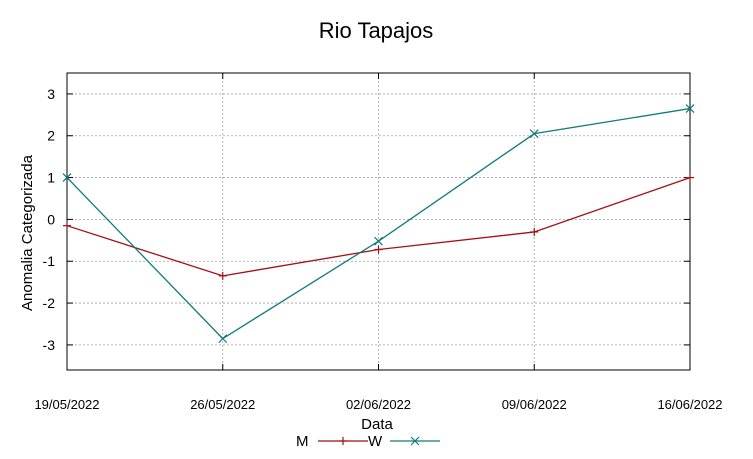 Image resolution: width=753 pixels, height=459 pixels. What do you see at coordinates (49, 261) in the screenshot?
I see `y-tick-label: -1` at bounding box center [49, 261].